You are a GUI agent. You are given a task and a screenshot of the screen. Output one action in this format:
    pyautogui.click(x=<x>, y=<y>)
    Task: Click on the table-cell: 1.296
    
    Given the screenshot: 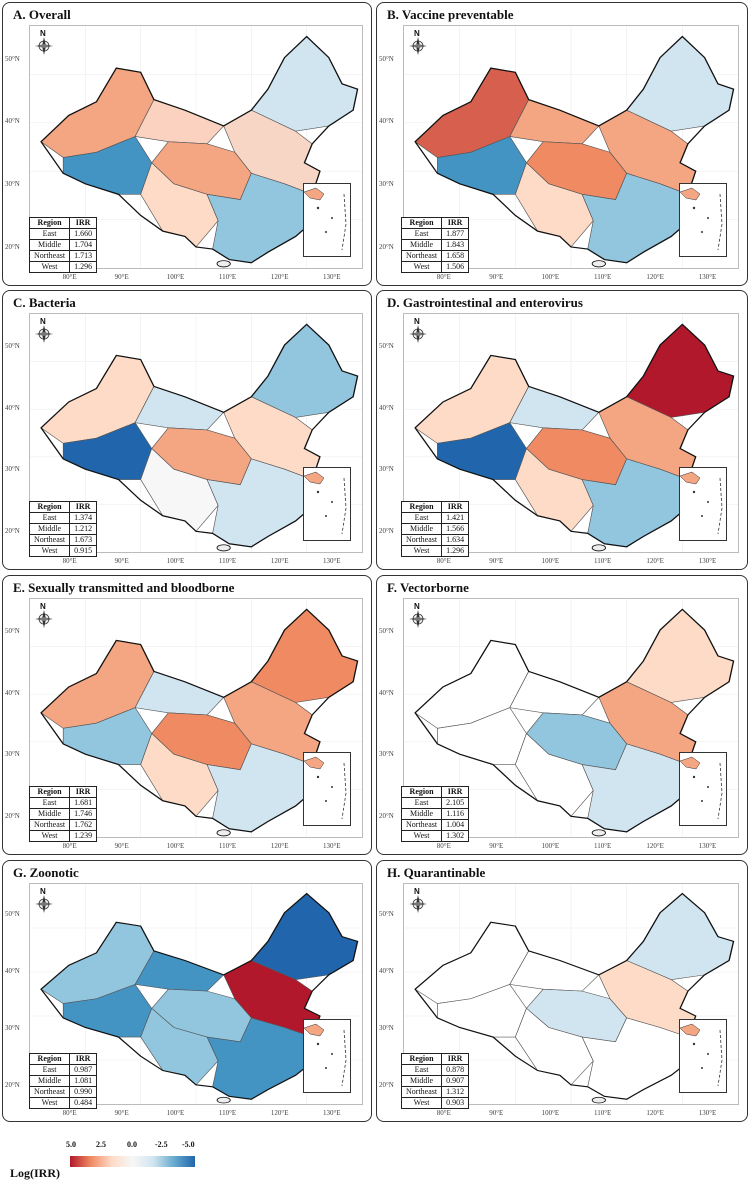 What is the action you would take?
    pyautogui.click(x=455, y=551)
    